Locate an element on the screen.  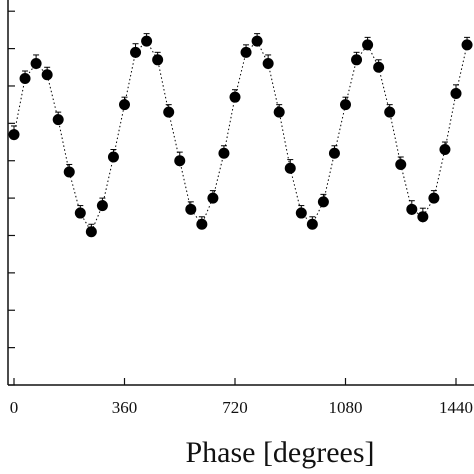
x-tick-label: 720 is located at coordinates (235, 407).